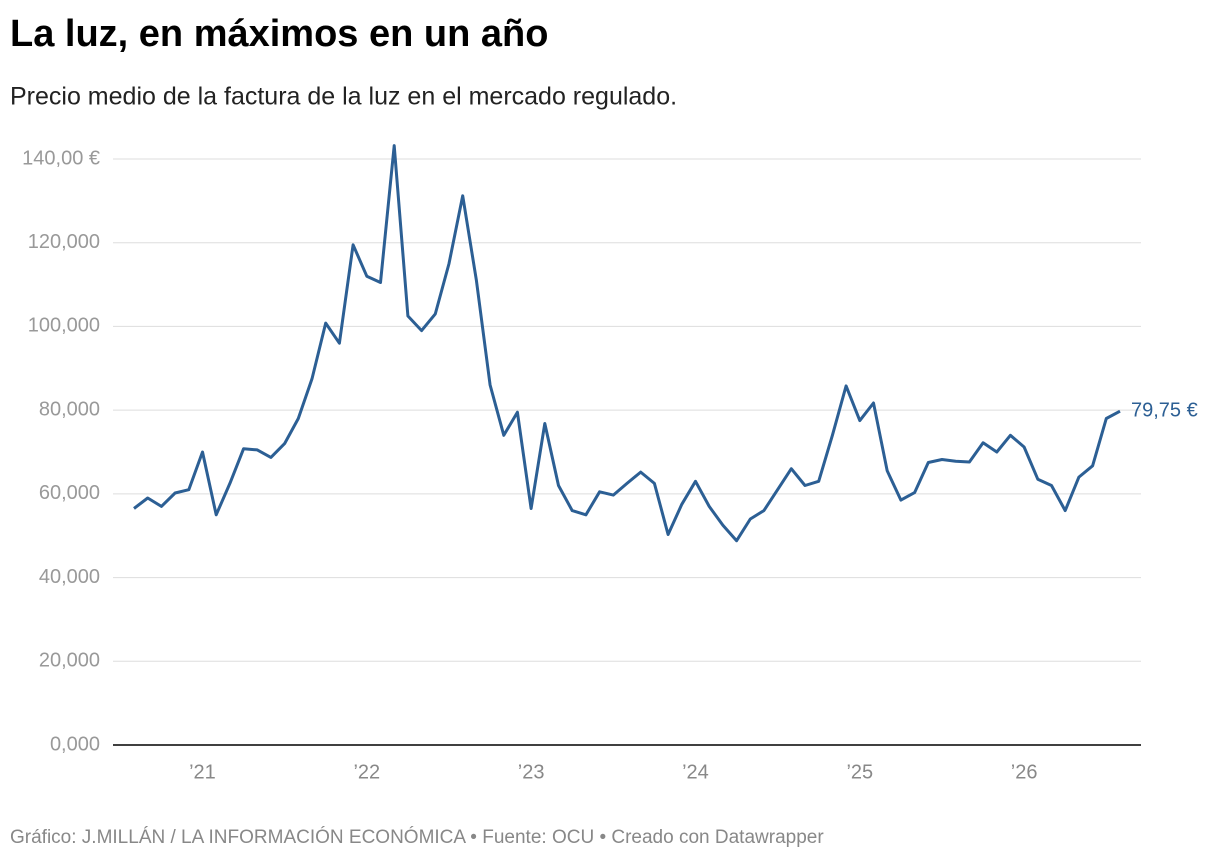 This screenshot has height=867, width=1220. I want to click on y-tick-label: 80,000, so click(69, 409).